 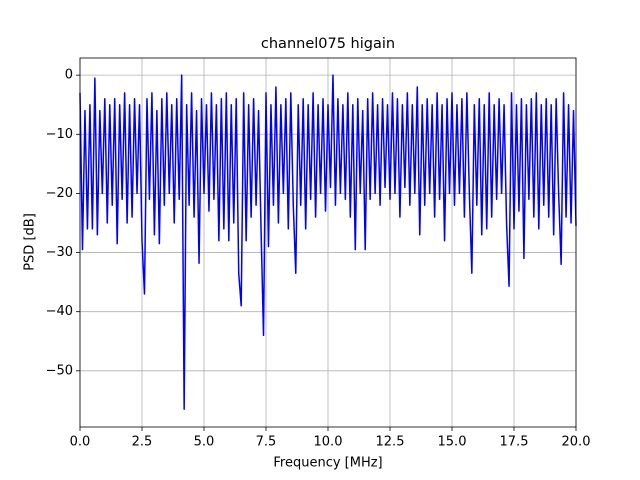 What do you see at coordinates (59, 311) in the screenshot?
I see `y-tick-label: −40` at bounding box center [59, 311].